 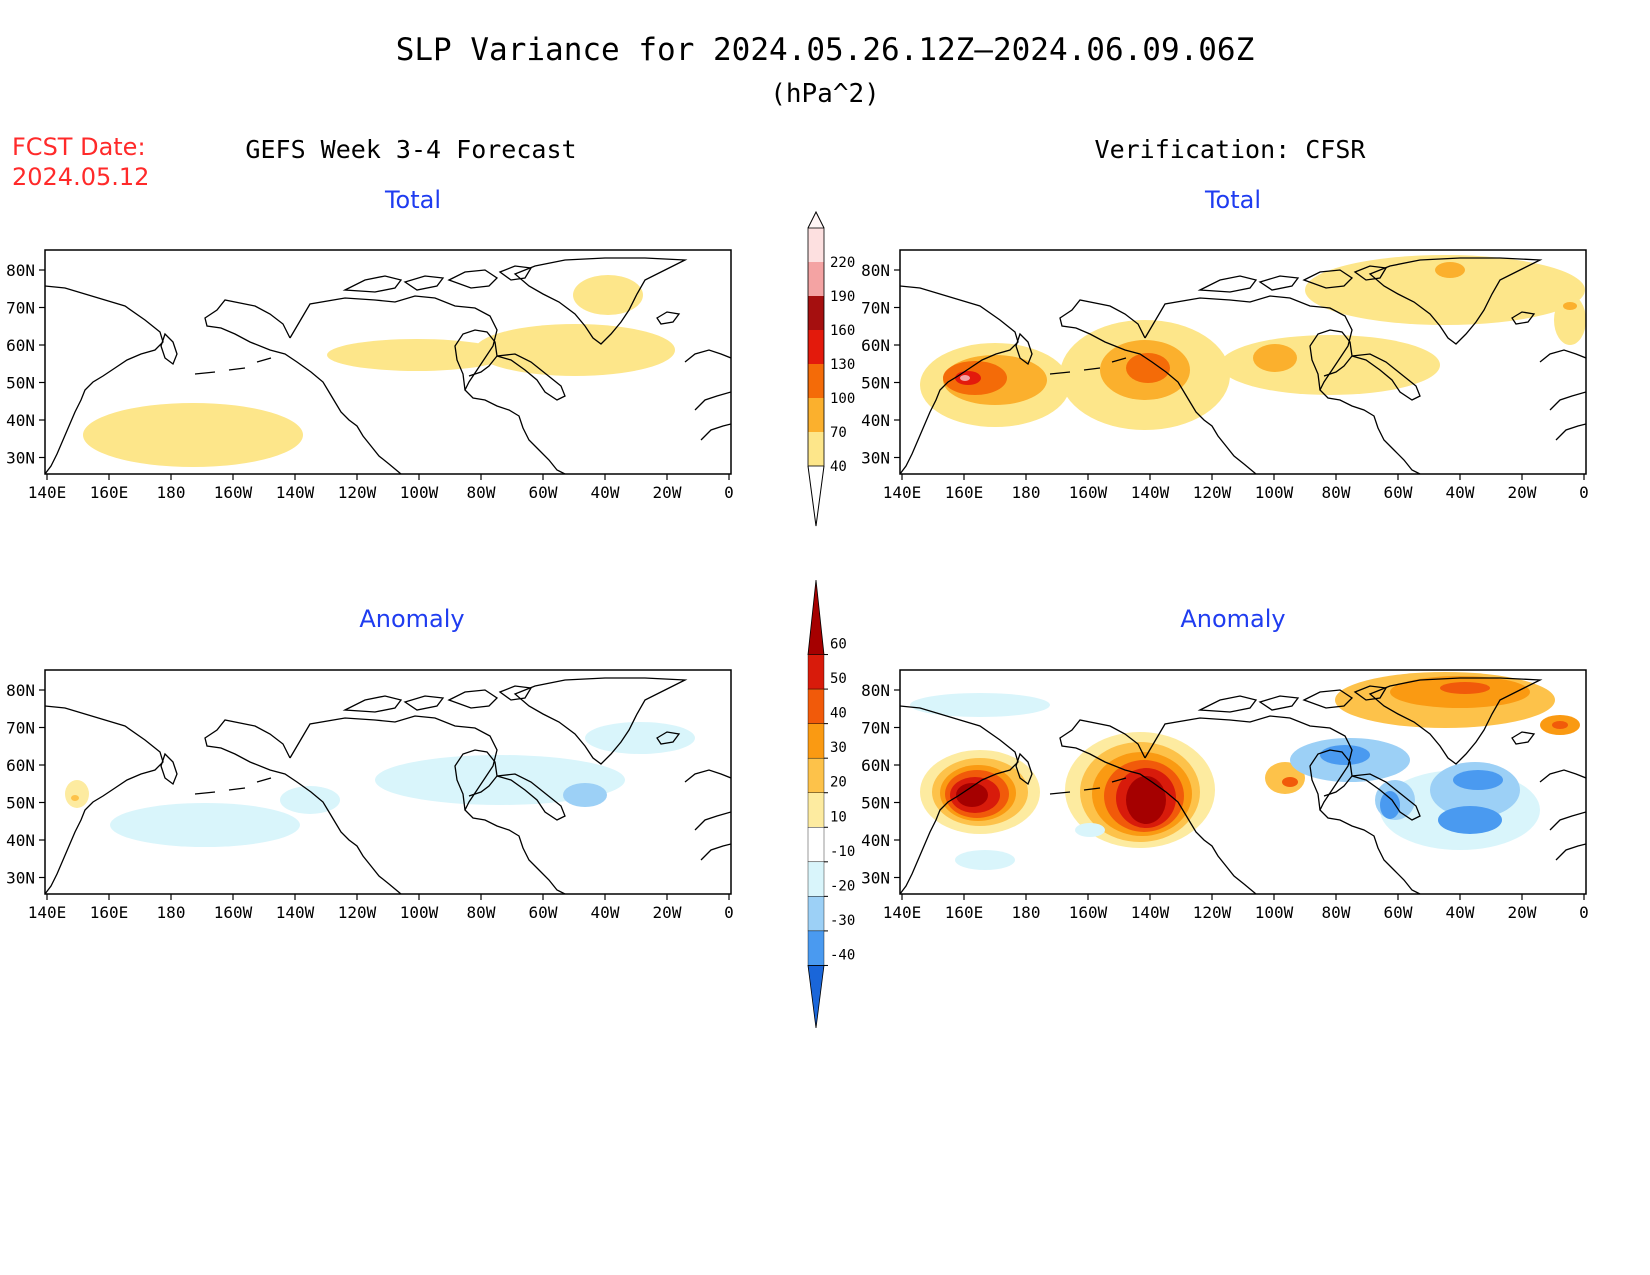 What do you see at coordinates (1231, 149) in the screenshot?
I see `verification-header: Verification: CFSR` at bounding box center [1231, 149].